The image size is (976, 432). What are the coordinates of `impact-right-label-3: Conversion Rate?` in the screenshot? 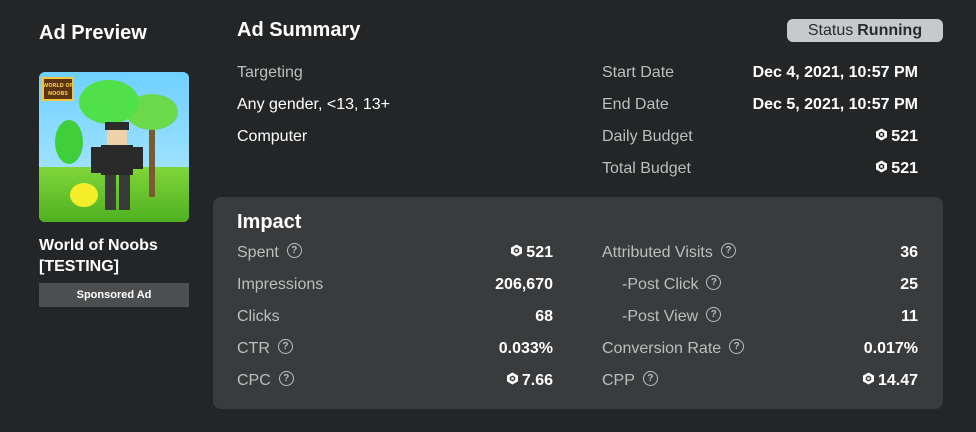 It's located at (673, 348).